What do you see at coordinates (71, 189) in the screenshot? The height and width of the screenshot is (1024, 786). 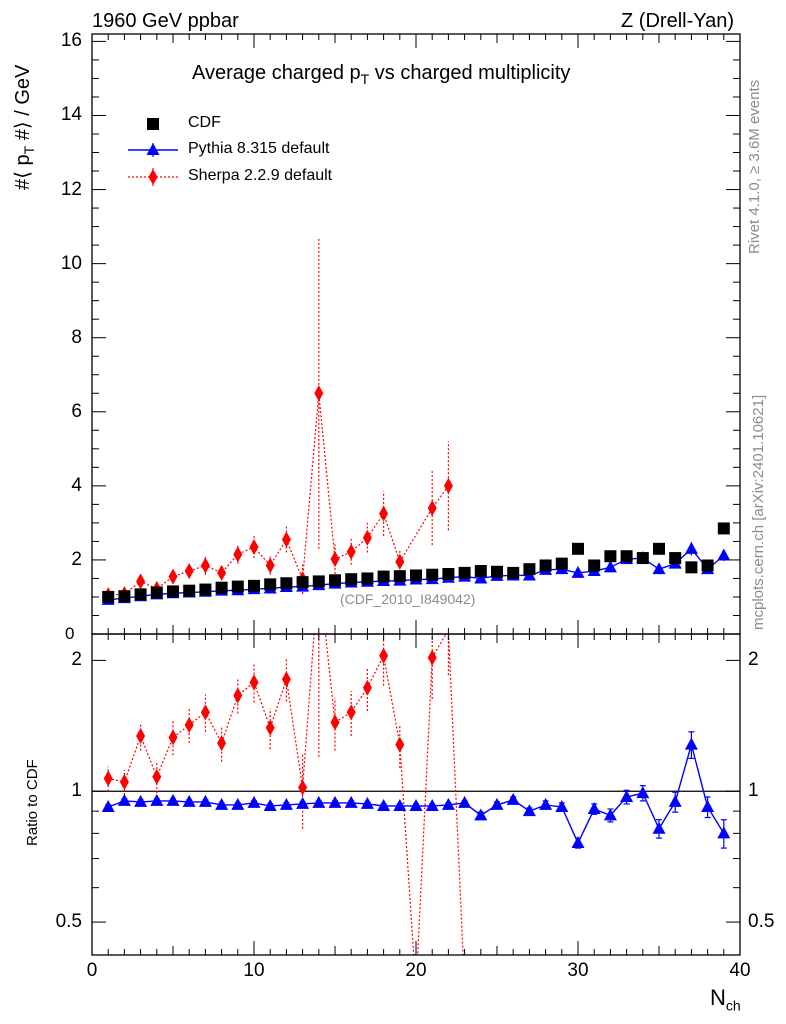 I see `y-tick-label: 12` at bounding box center [71, 189].